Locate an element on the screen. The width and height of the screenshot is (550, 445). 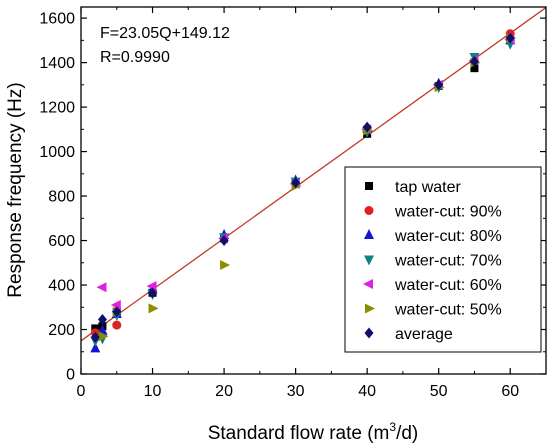
x-tick-label: 10 is located at coordinates (153, 391).